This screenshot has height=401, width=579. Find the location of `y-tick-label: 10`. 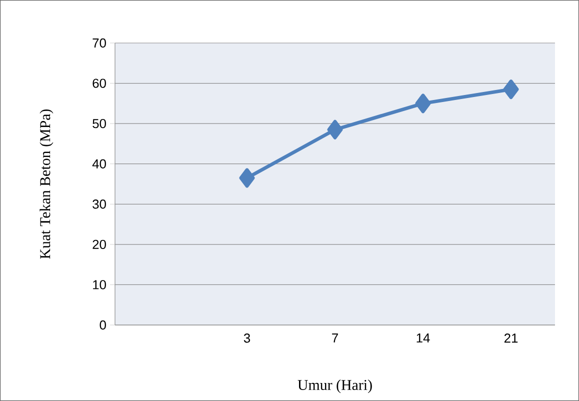

y-tick-label: 10 is located at coordinates (99, 285).